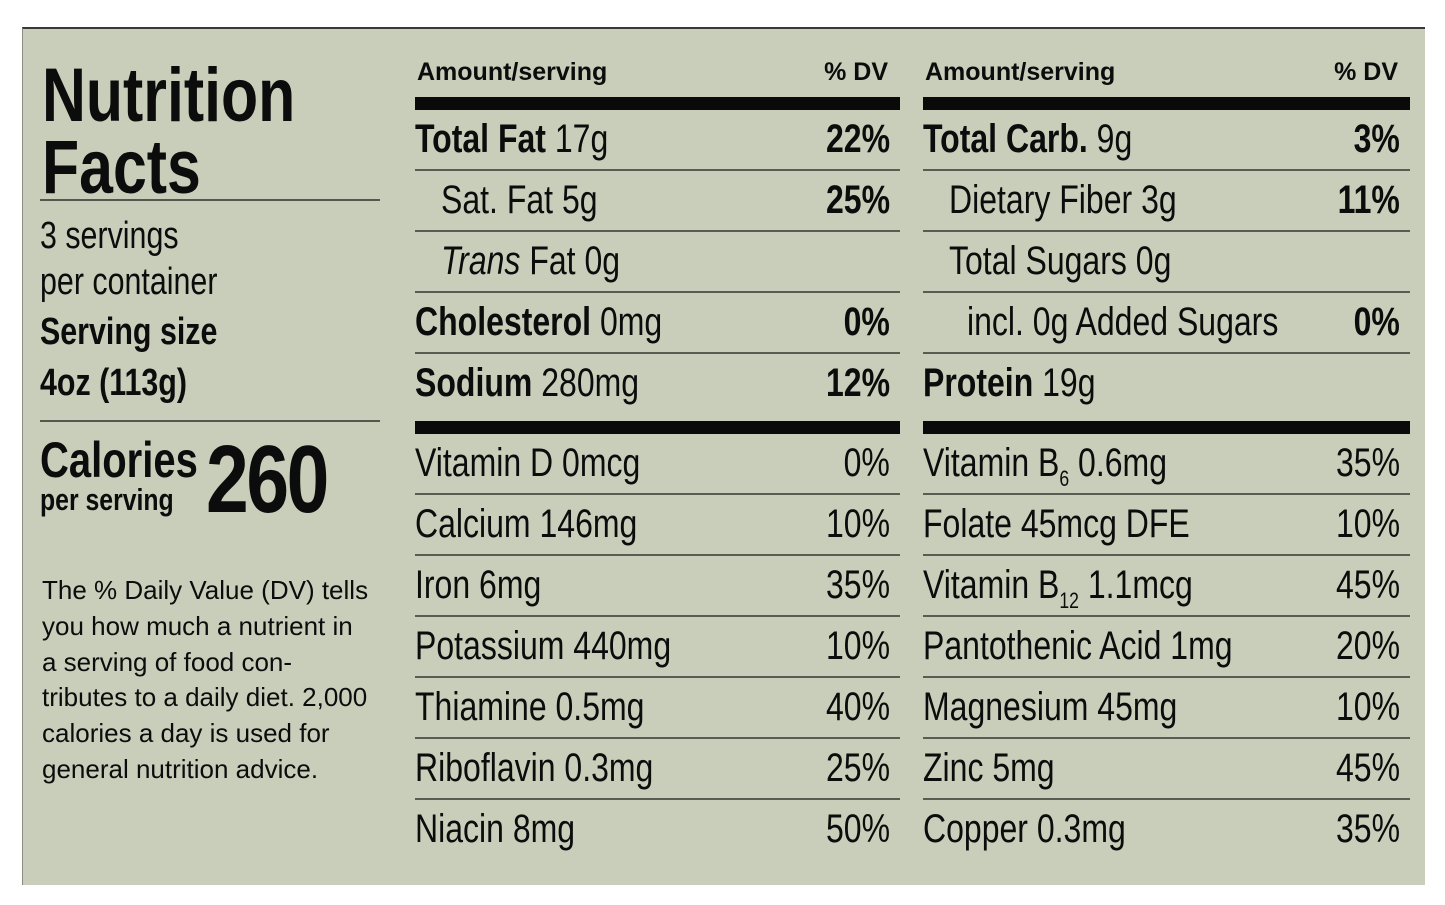 The image size is (1445, 905). I want to click on vitamin-dv: 40%, so click(850, 707).